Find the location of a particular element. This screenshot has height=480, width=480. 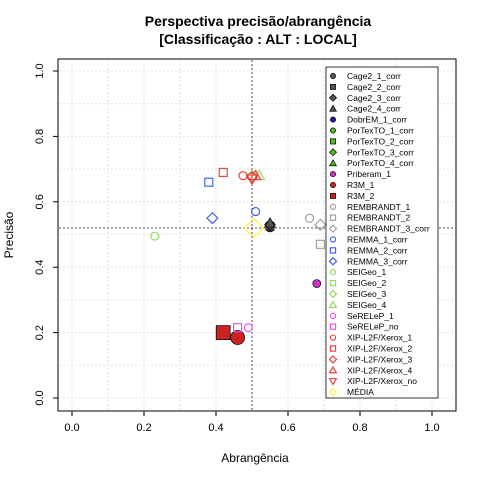

chart-title: Perspectiva precisão/abrangência is located at coordinates (258, 21).